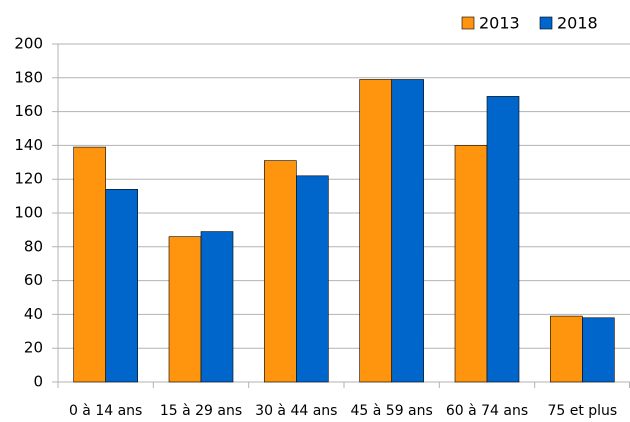 The height and width of the screenshot is (422, 630). What do you see at coordinates (28, 44) in the screenshot?
I see `y-tick-label: 200` at bounding box center [28, 44].